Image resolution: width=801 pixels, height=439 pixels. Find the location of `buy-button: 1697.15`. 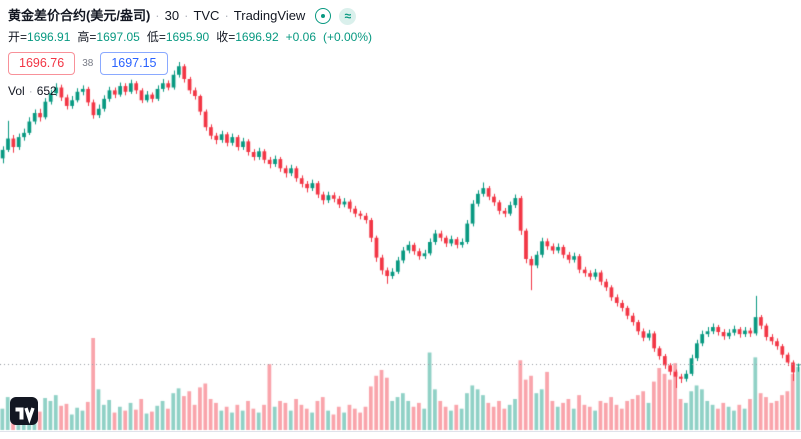

buy-button: 1697.15 is located at coordinates (134, 63).